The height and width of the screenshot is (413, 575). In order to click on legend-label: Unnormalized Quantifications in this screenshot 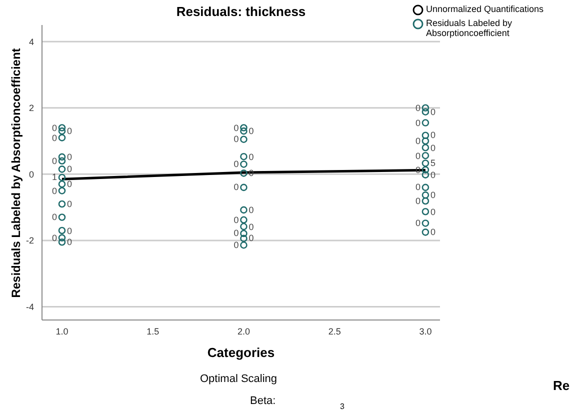, I will do `click(485, 9)`.